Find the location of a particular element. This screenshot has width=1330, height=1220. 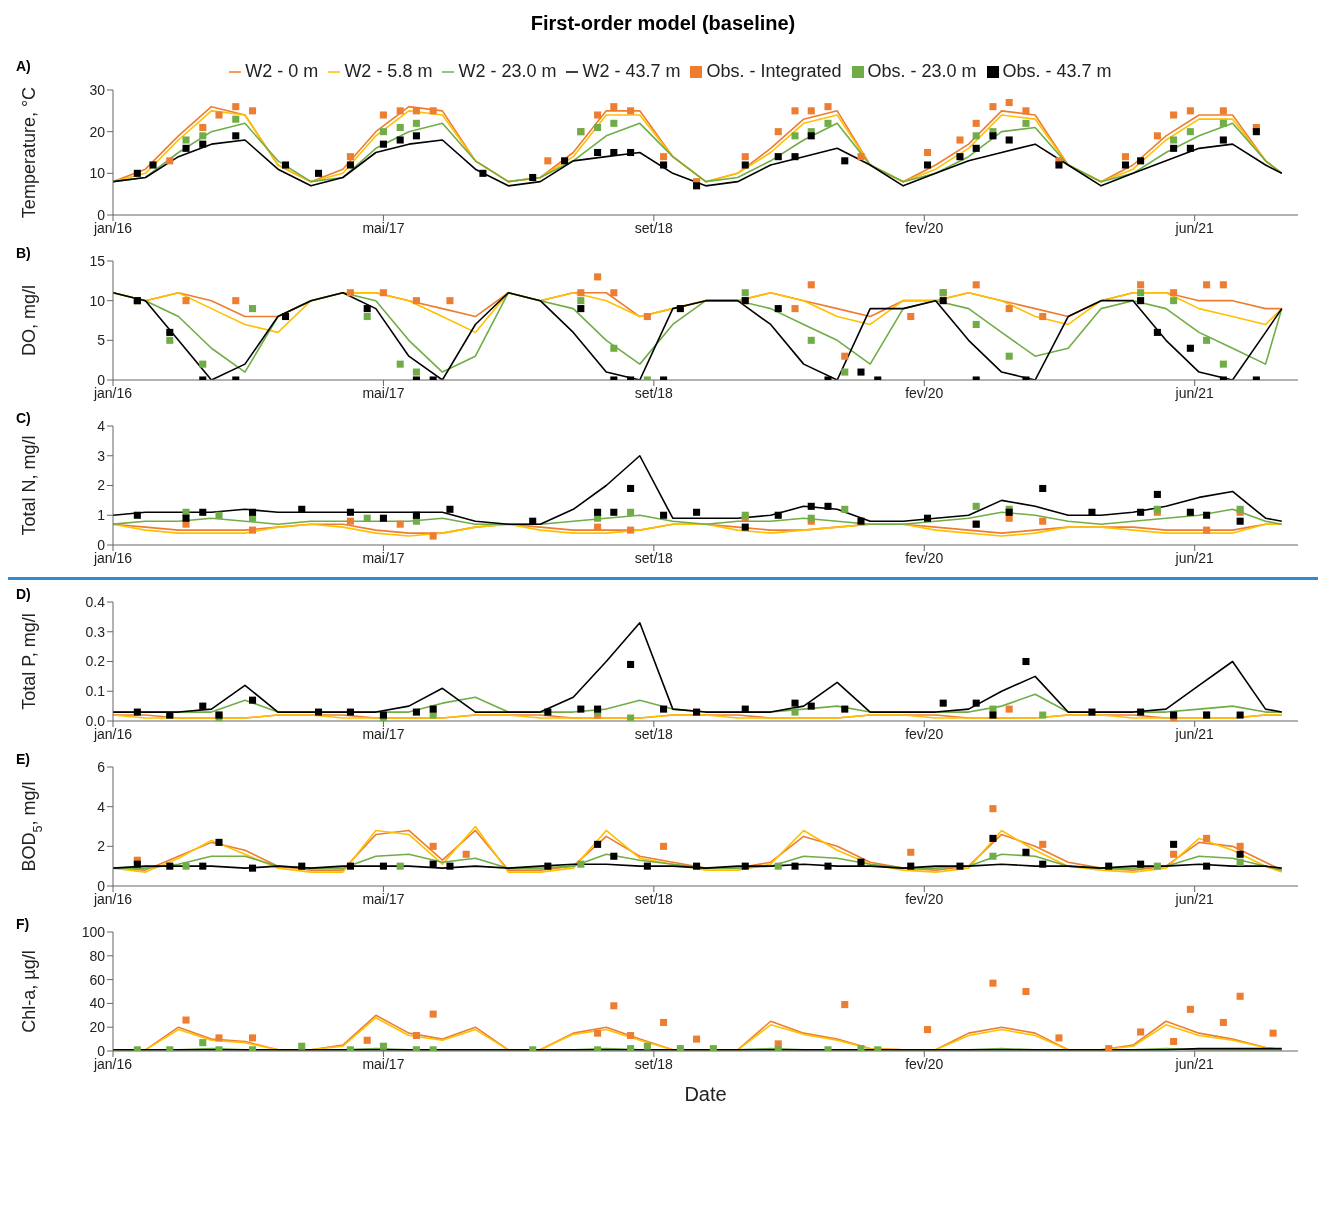

y-tick-label: 40 is located at coordinates (97, 1003).